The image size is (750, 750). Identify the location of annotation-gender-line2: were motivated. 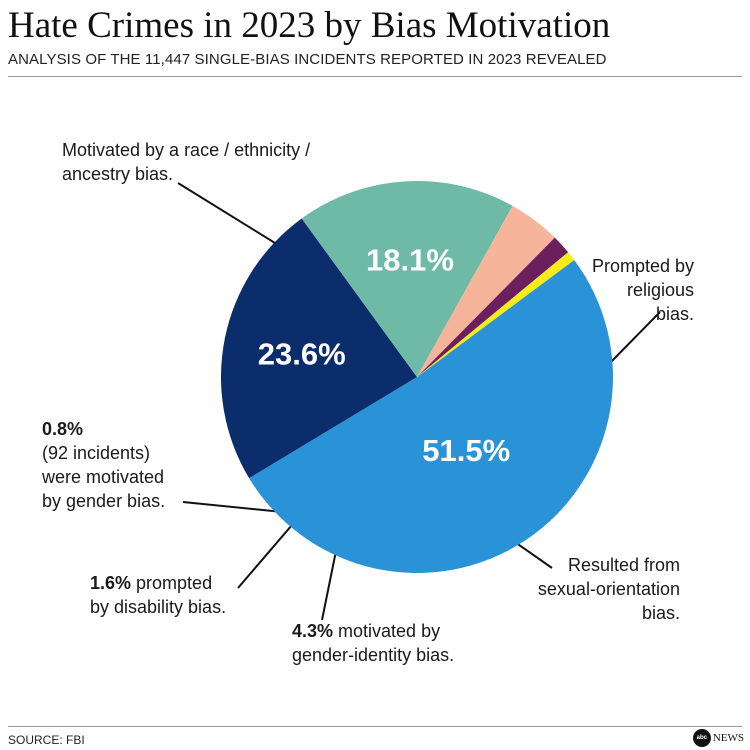
(103, 477).